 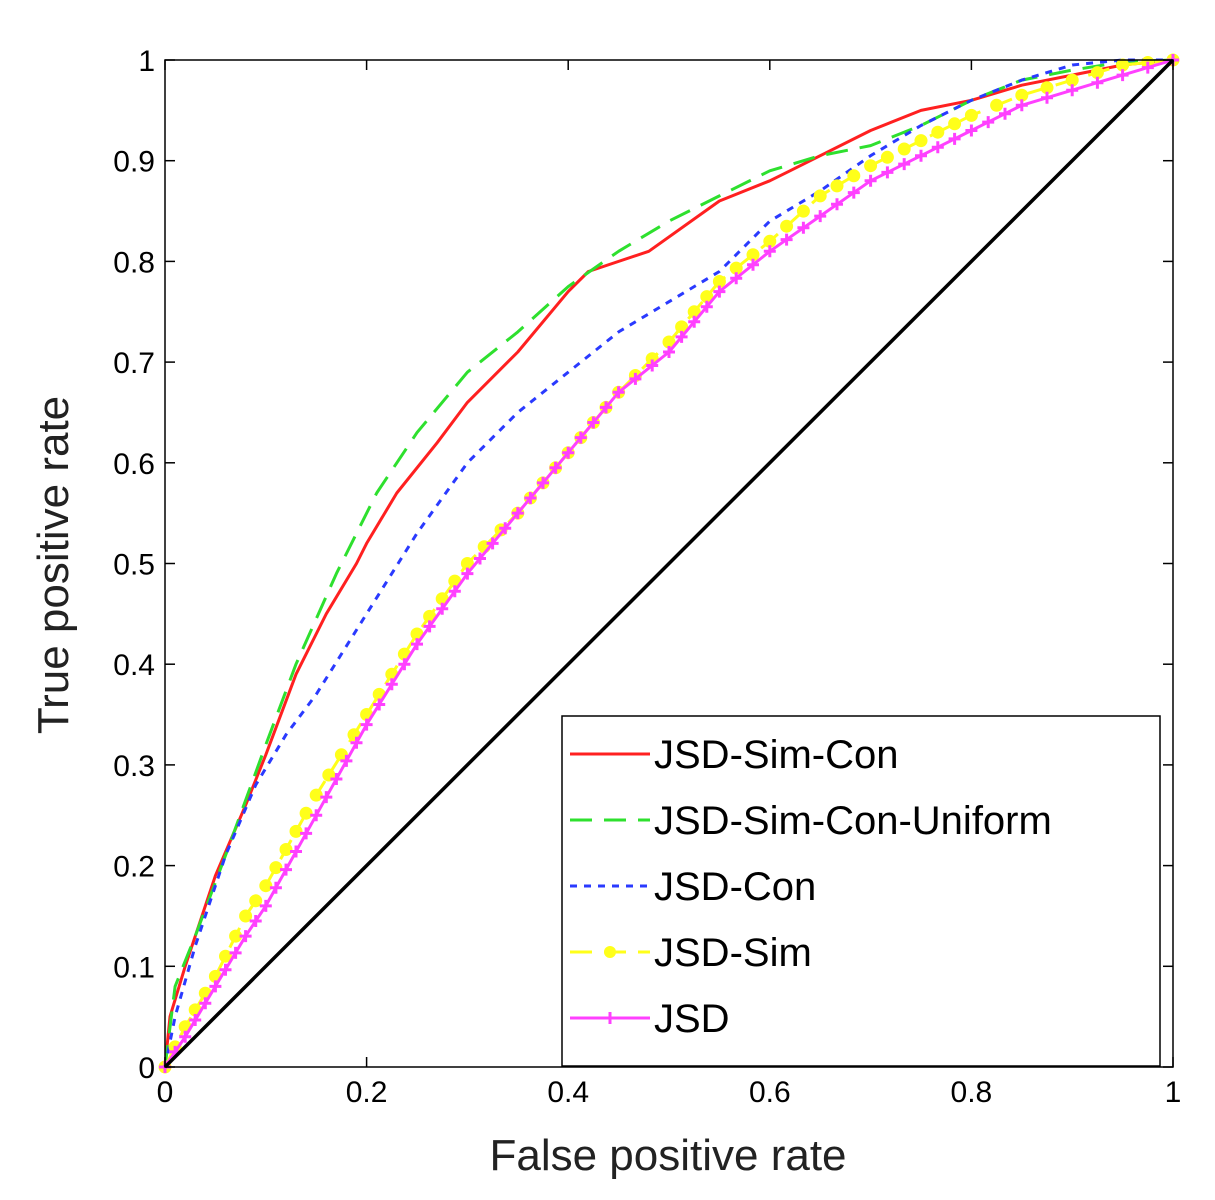 What do you see at coordinates (134, 565) in the screenshot?
I see `y-tick-label: 0.5` at bounding box center [134, 565].